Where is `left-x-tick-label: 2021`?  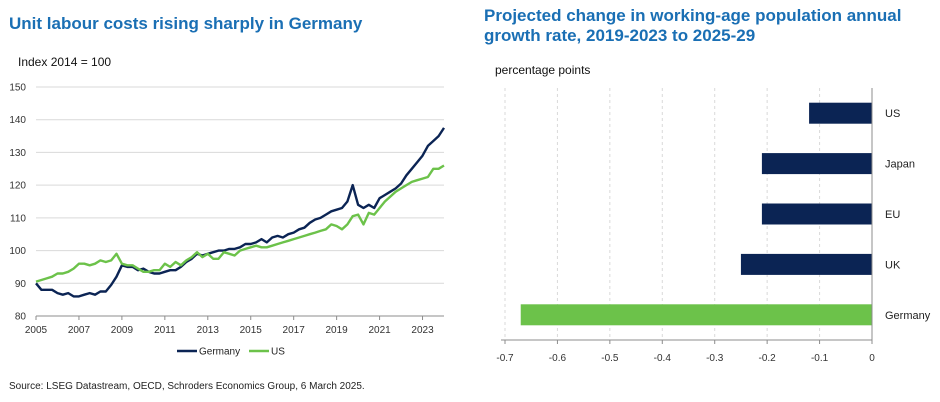
left-x-tick-label: 2021 is located at coordinates (379, 330).